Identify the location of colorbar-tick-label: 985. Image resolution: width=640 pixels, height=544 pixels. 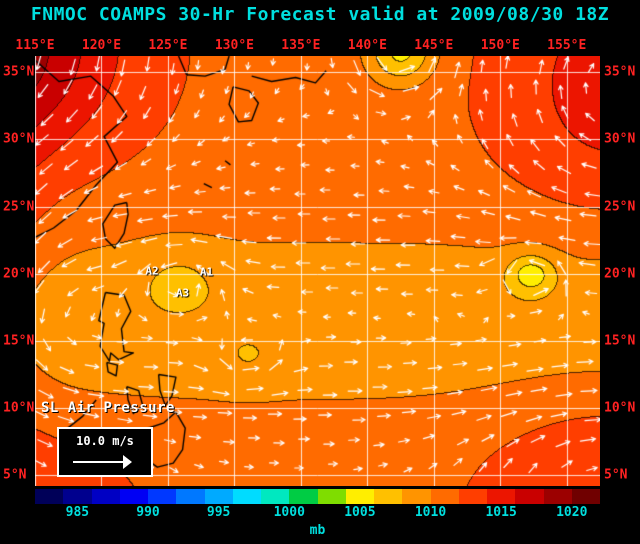
(77, 512).